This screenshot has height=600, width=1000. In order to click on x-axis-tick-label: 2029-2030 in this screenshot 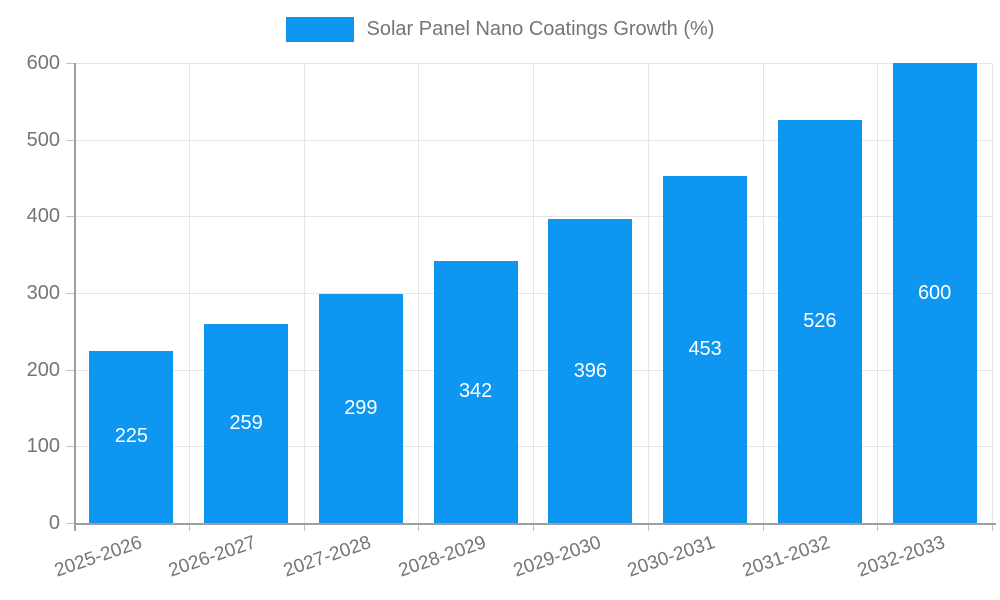, I will do `click(557, 557)`.